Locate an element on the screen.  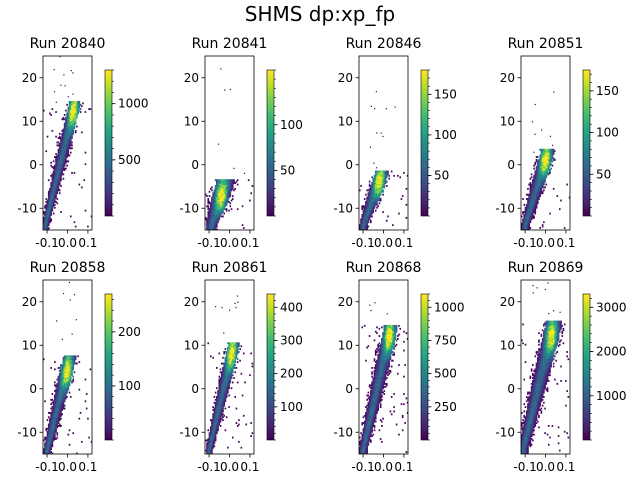
colorbar-tick-label: 300 is located at coordinates (291, 340).